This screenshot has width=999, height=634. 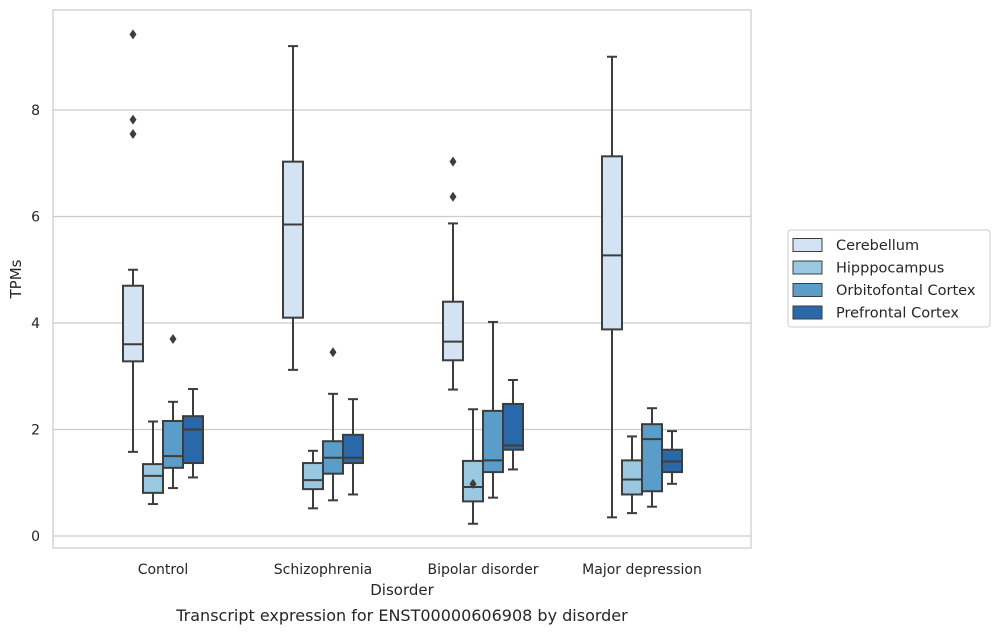 What do you see at coordinates (890, 269) in the screenshot?
I see `legend-label: Hipppocampus` at bounding box center [890, 269].